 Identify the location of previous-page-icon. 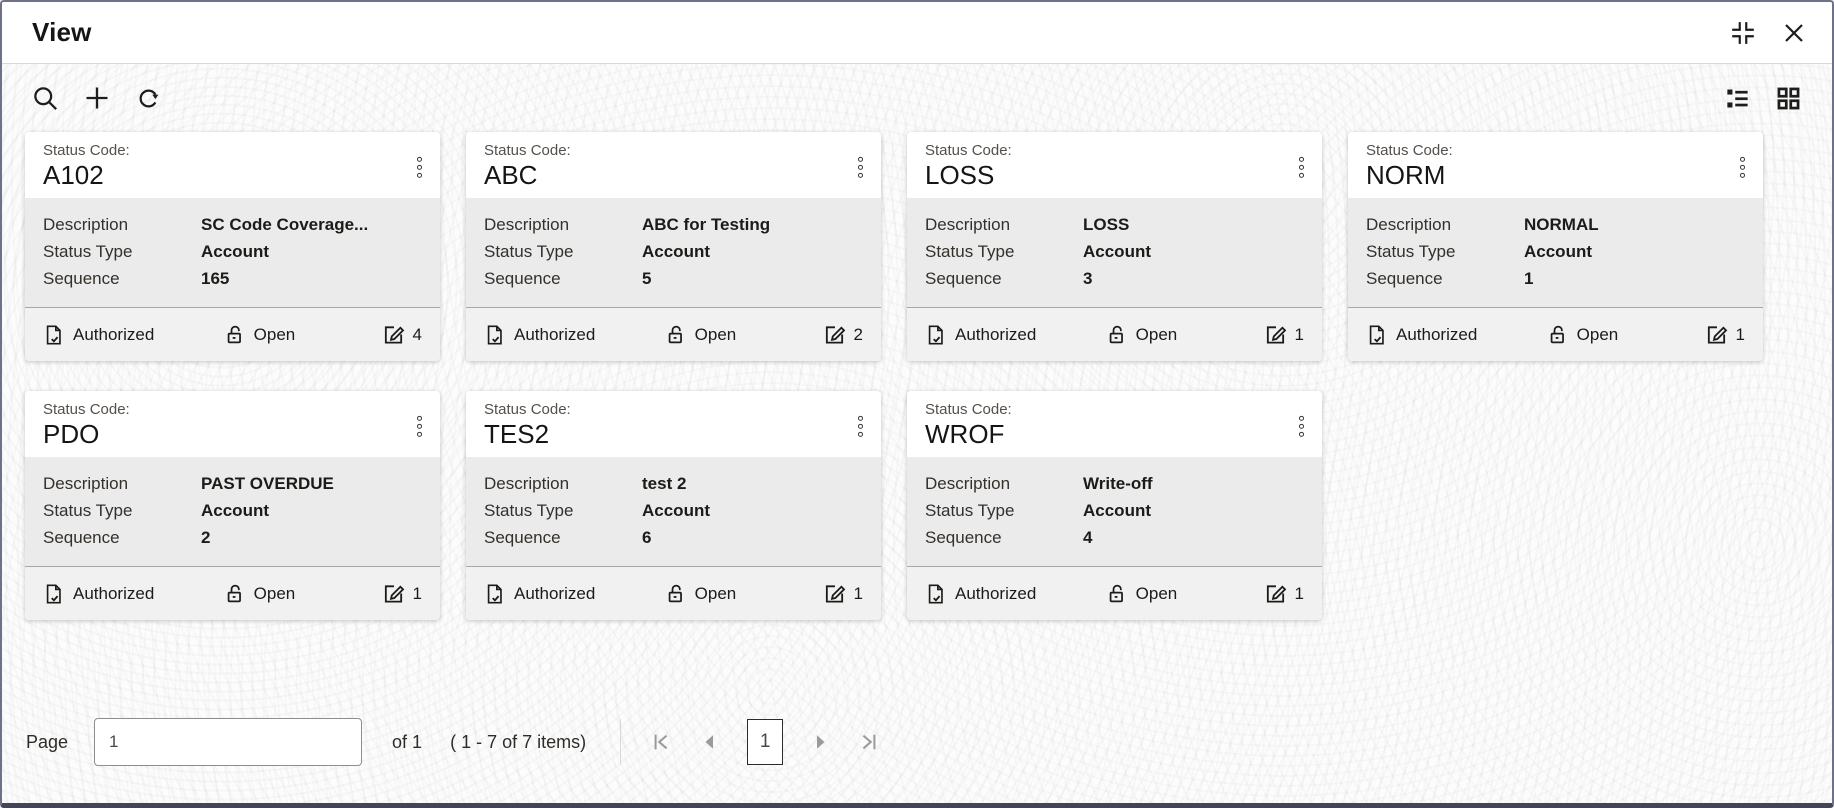
(710, 742).